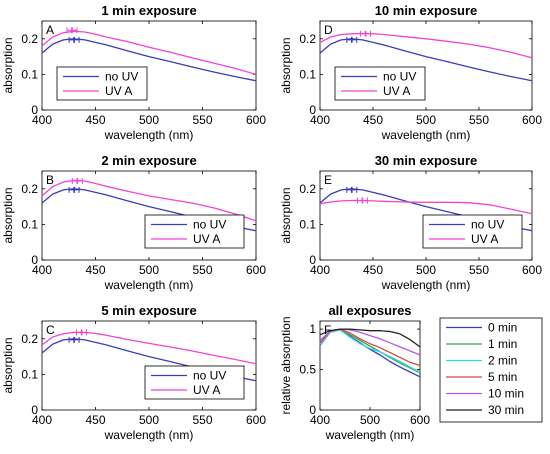 The width and height of the screenshot is (550, 454). I want to click on panel-letter: F, so click(327, 330).